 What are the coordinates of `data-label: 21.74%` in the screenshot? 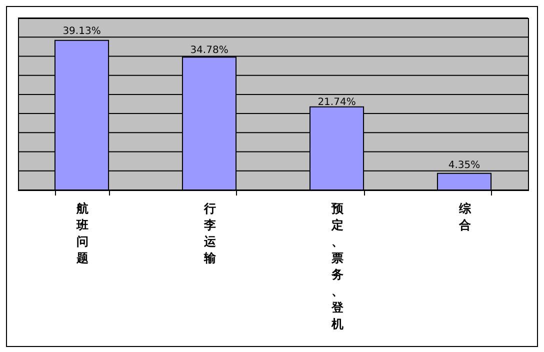 It's located at (337, 102).